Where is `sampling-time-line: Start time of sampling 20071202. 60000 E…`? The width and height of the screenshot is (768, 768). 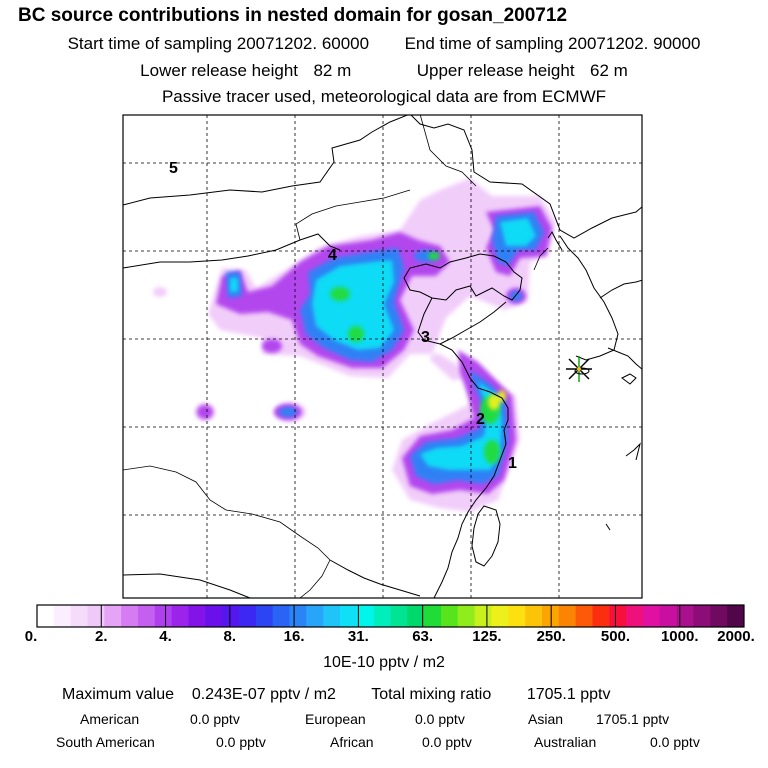
sampling-time-line: Start time of sampling 20071202. 60000 E… is located at coordinates (384, 44).